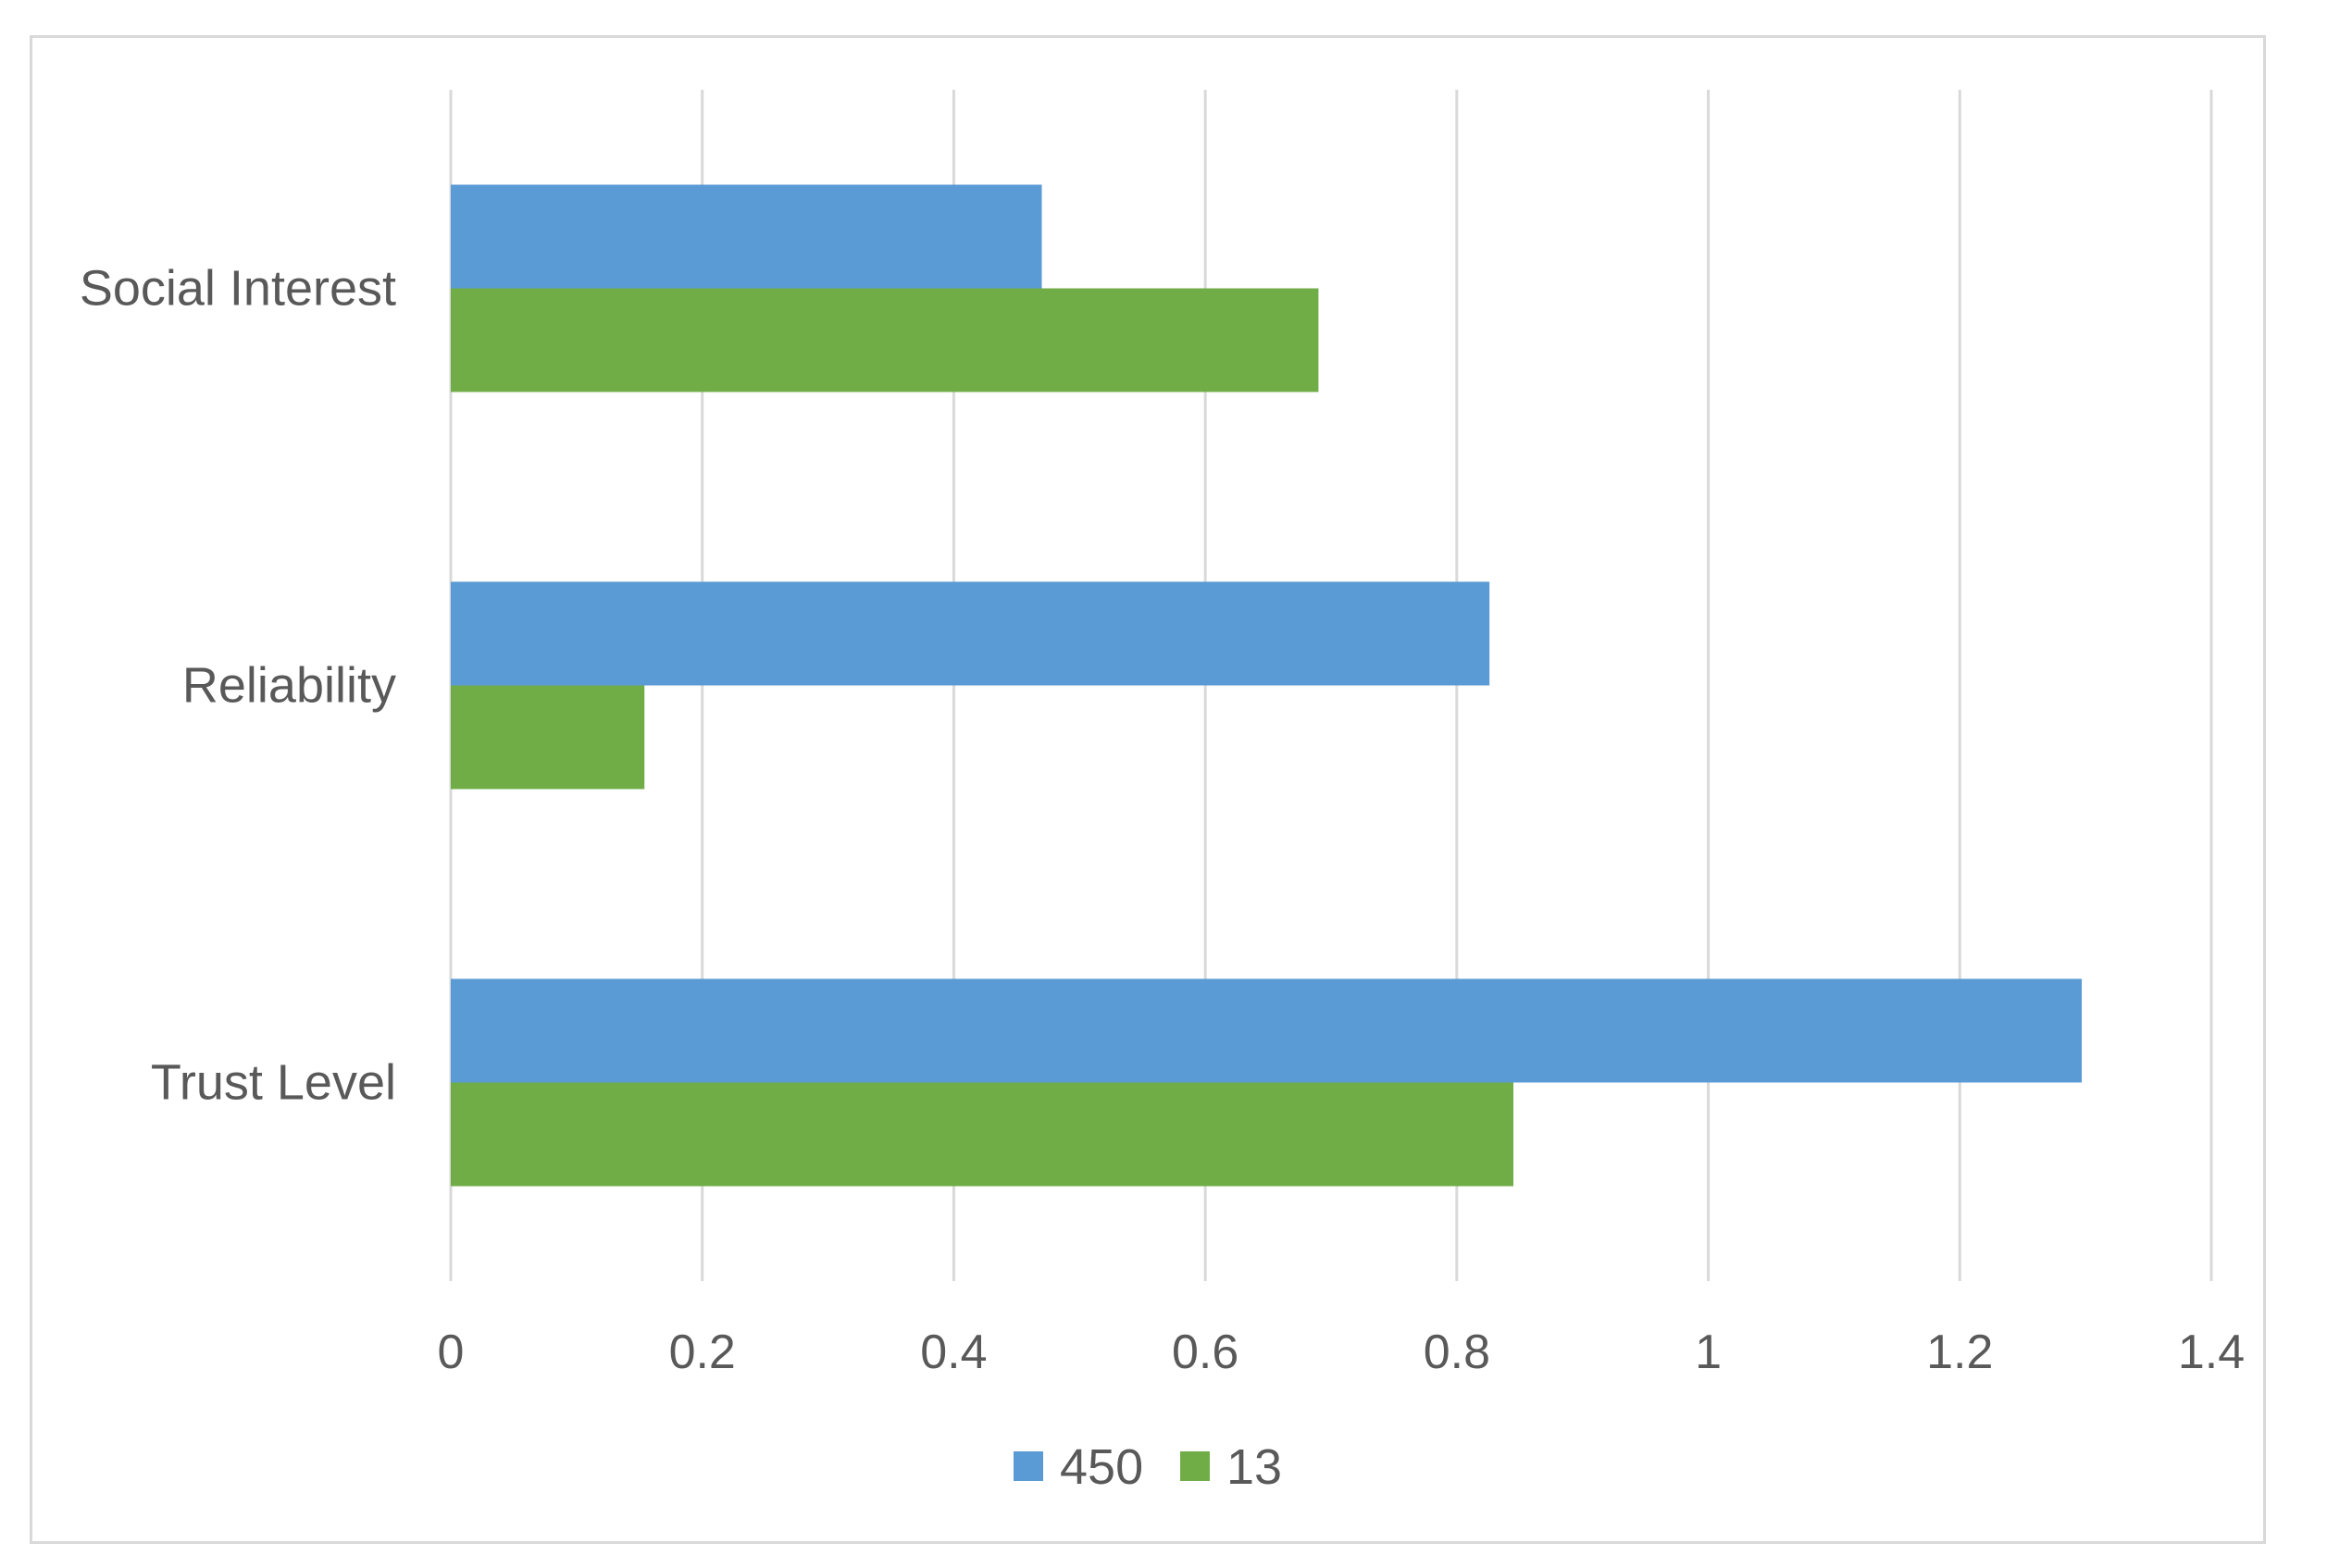 The width and height of the screenshot is (2327, 1568). What do you see at coordinates (1148, 1467) in the screenshot?
I see `legend: 450 13` at bounding box center [1148, 1467].